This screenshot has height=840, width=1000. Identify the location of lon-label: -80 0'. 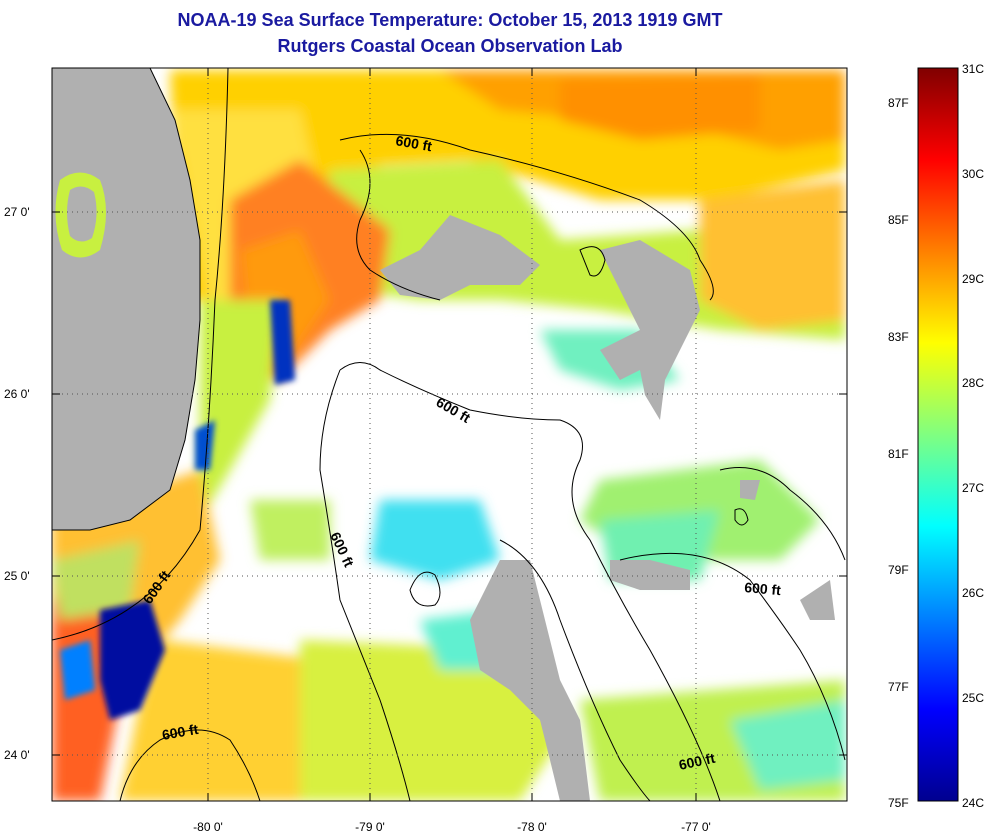
(208, 827).